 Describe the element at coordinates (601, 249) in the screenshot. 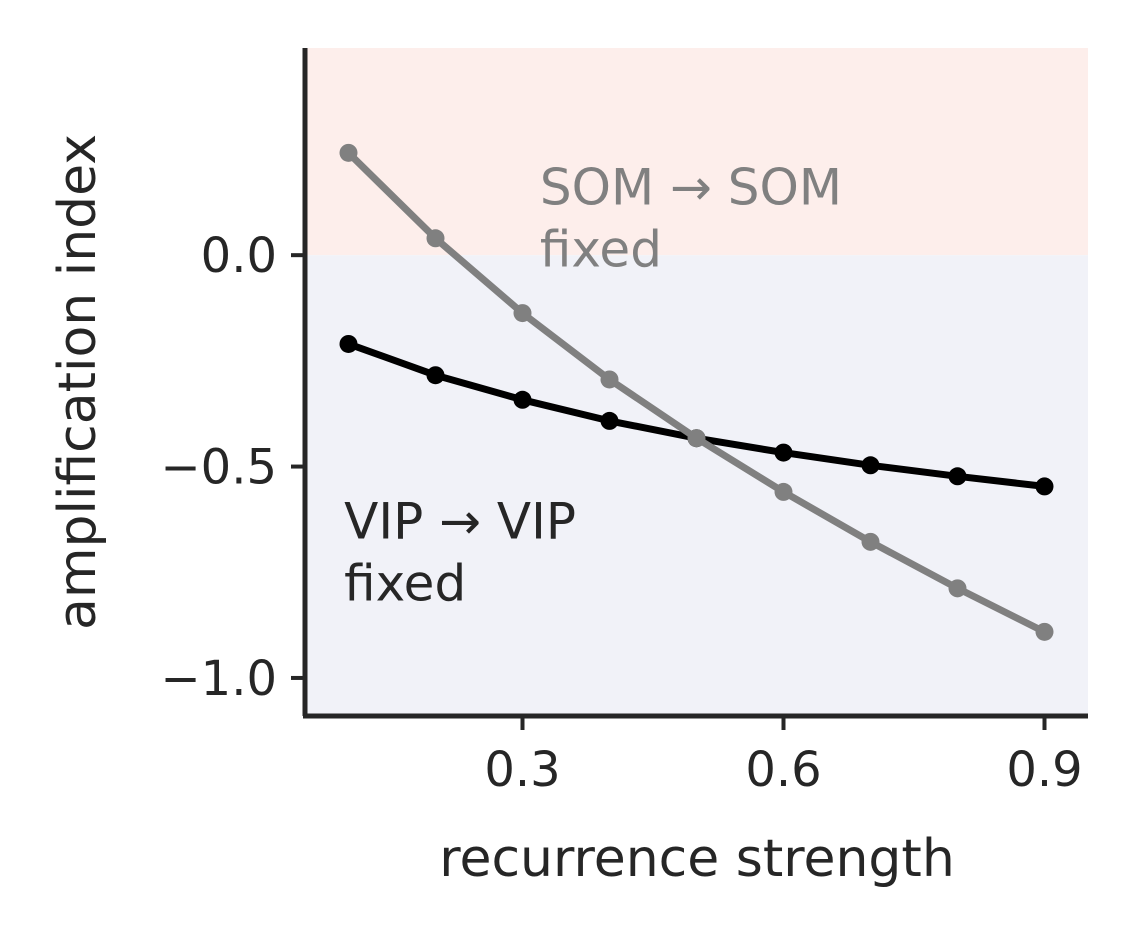

I see `annotation-0-line-2: fixed` at that location.